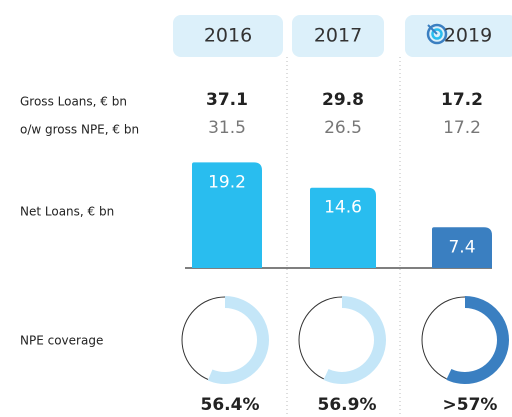  Describe the element at coordinates (79, 130) in the screenshot. I see `row-label: o/w gross NPE, € bn` at that location.